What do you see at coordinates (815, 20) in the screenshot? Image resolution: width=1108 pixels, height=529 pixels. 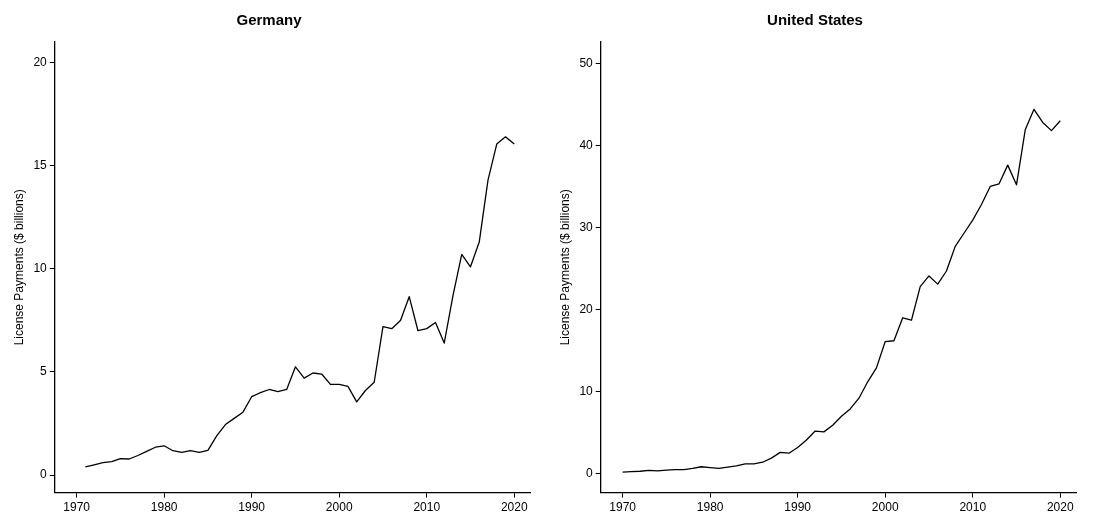 I see `chart-title: United States` at bounding box center [815, 20].